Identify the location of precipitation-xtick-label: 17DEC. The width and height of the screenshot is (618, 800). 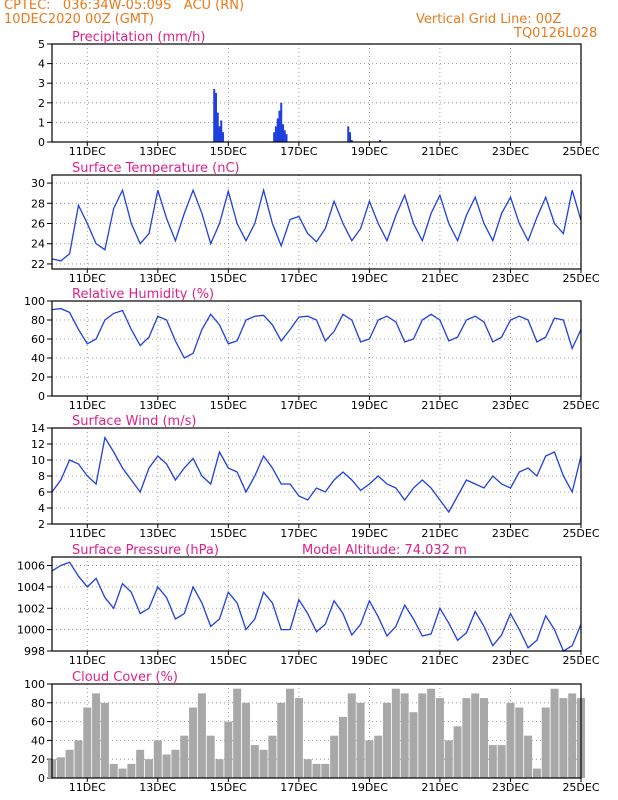
(298, 151).